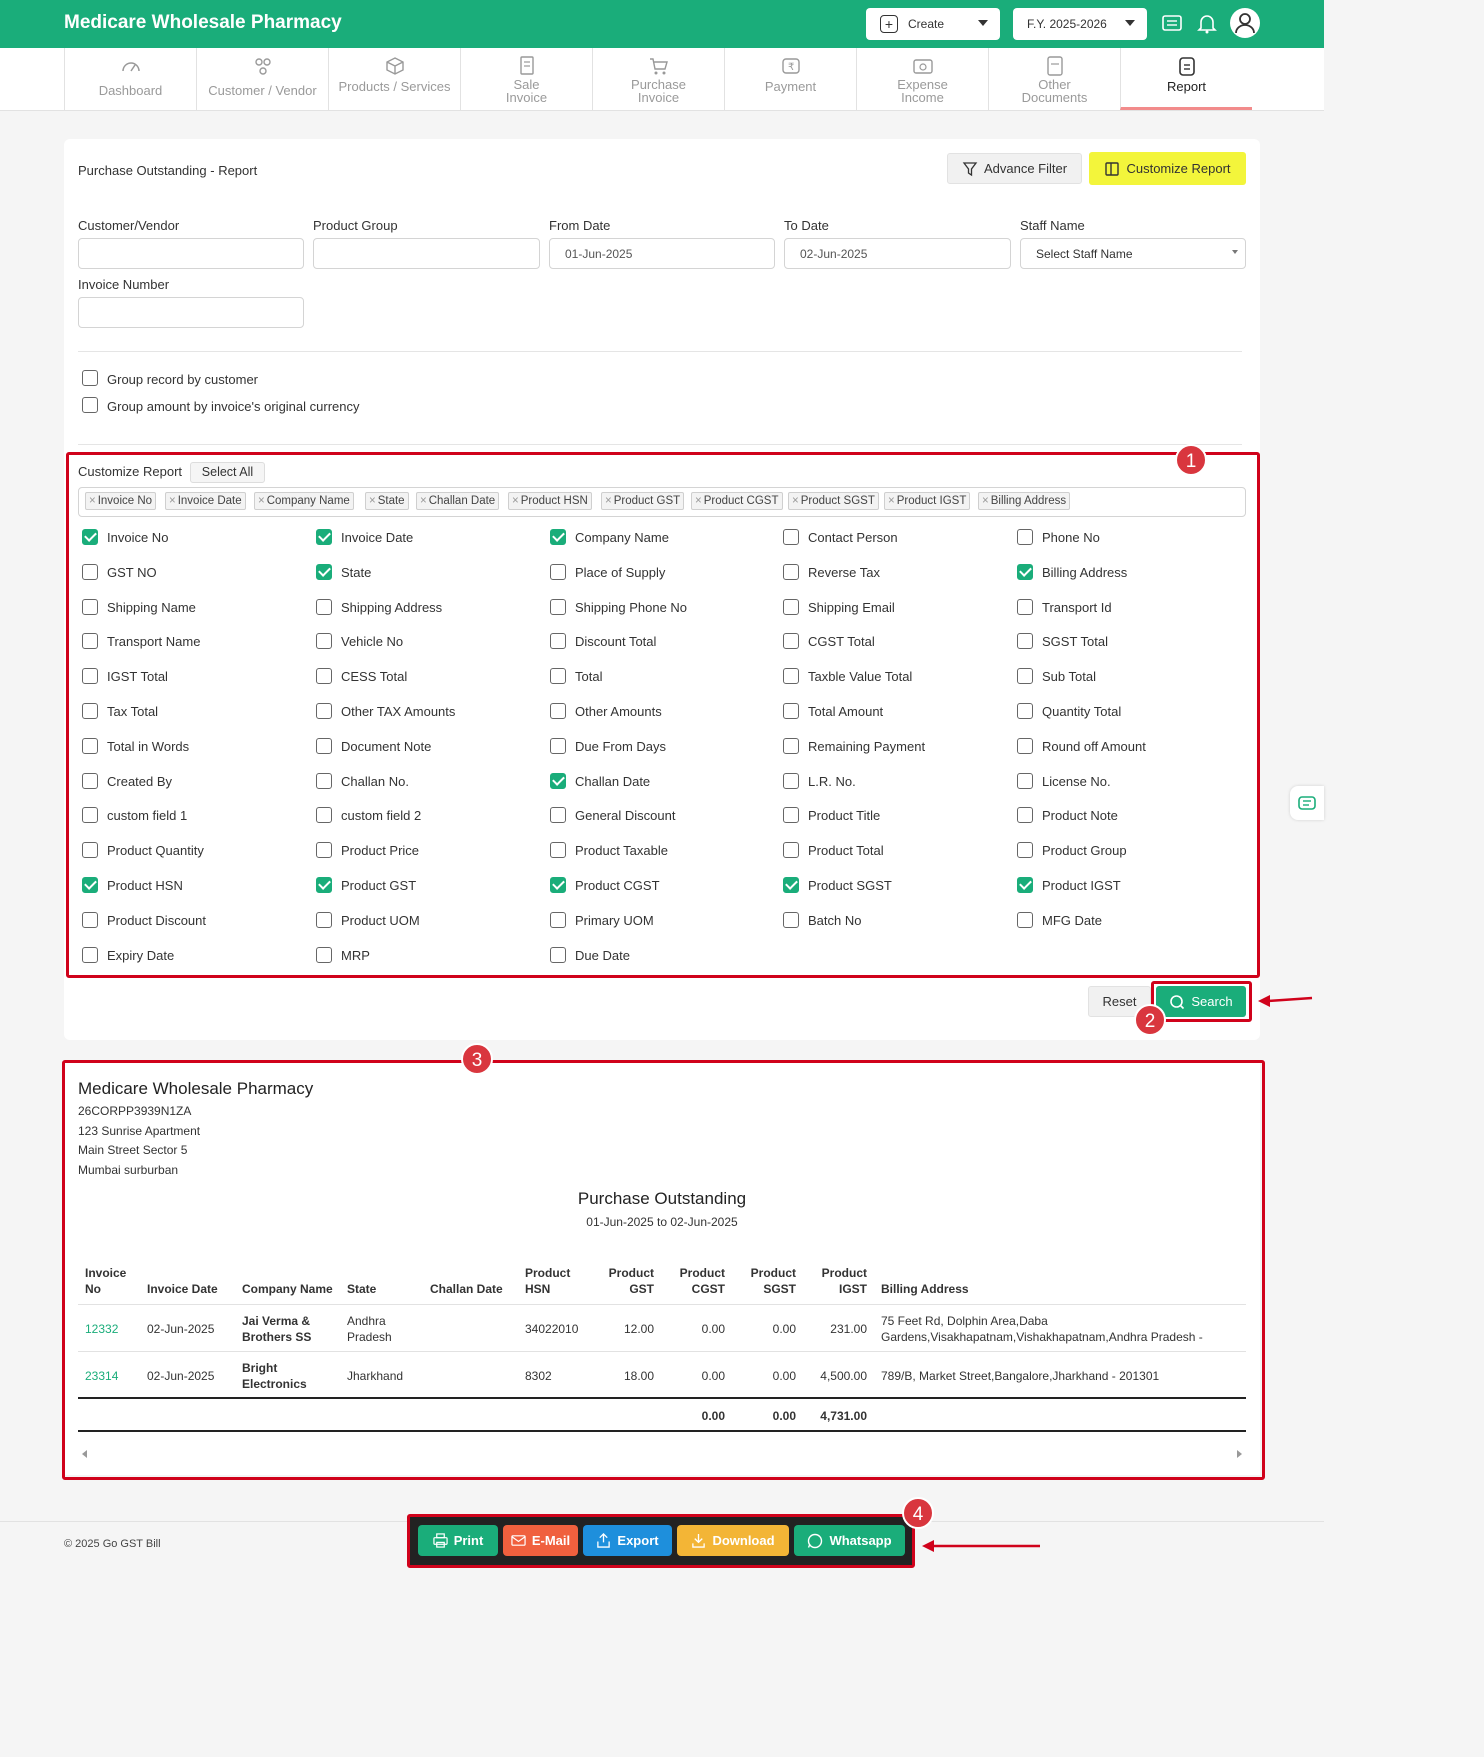  Describe the element at coordinates (662, 253) in the screenshot. I see `from-date-input: 01-Jun-2025` at that location.